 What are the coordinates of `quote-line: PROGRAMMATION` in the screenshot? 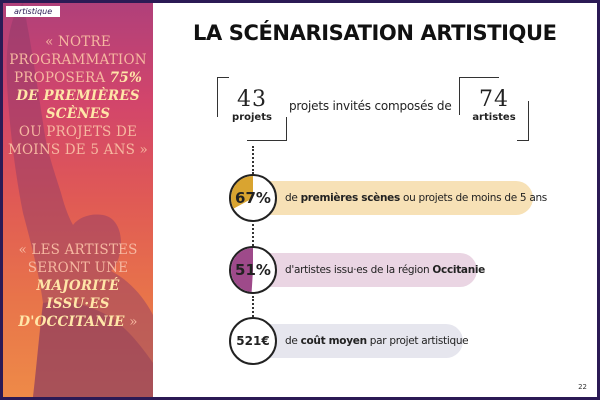 It's located at (78, 60).